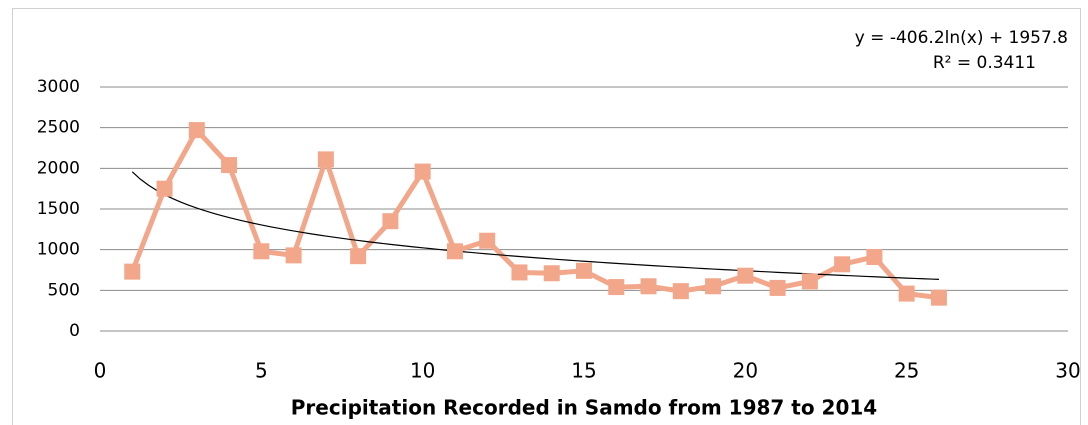 The height and width of the screenshot is (425, 1088). Describe the element at coordinates (100, 371) in the screenshot. I see `x-tick-label: 0` at that location.